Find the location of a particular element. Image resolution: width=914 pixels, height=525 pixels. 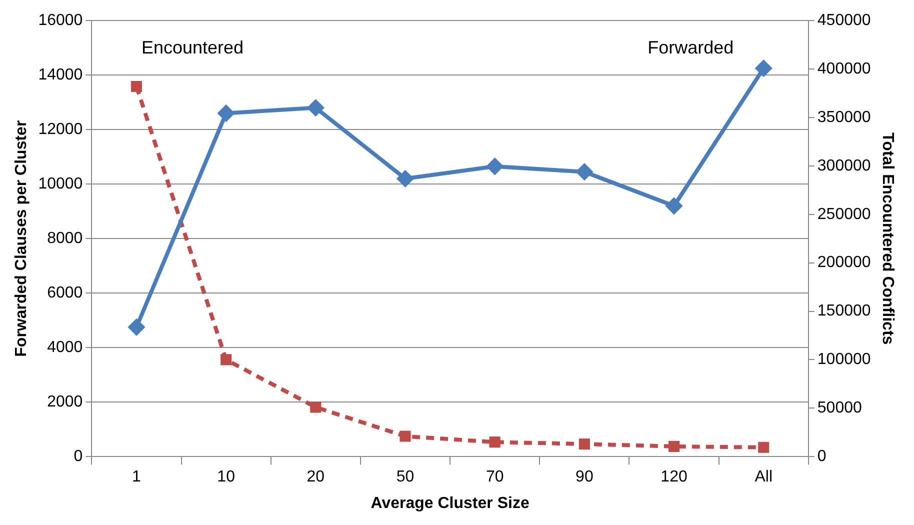

x-tick-label: All is located at coordinates (763, 477).